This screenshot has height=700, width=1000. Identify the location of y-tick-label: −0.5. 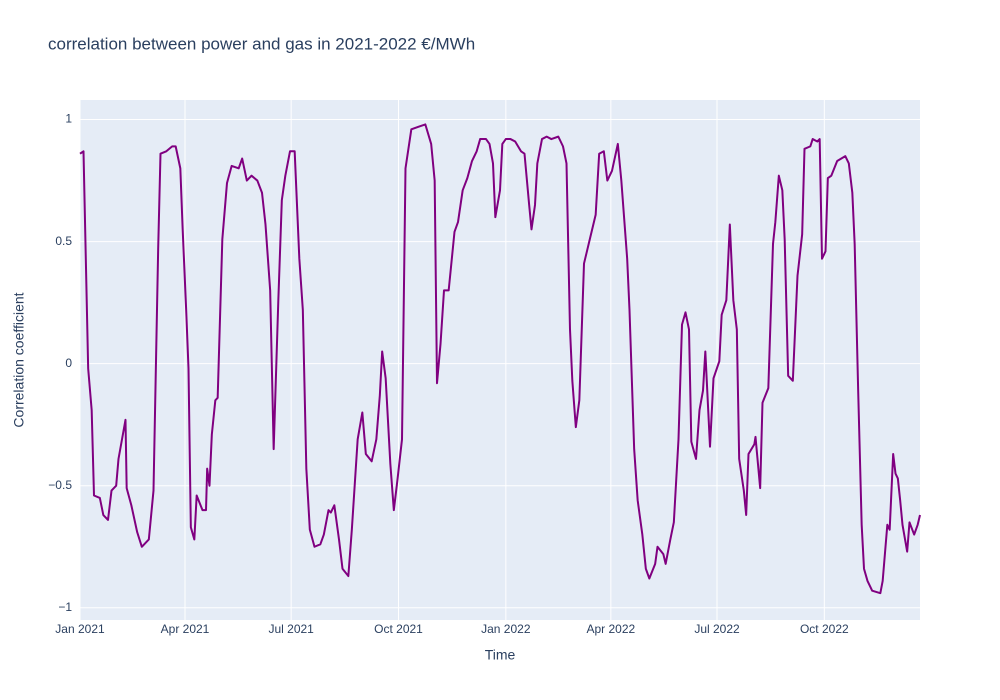
(60, 485).